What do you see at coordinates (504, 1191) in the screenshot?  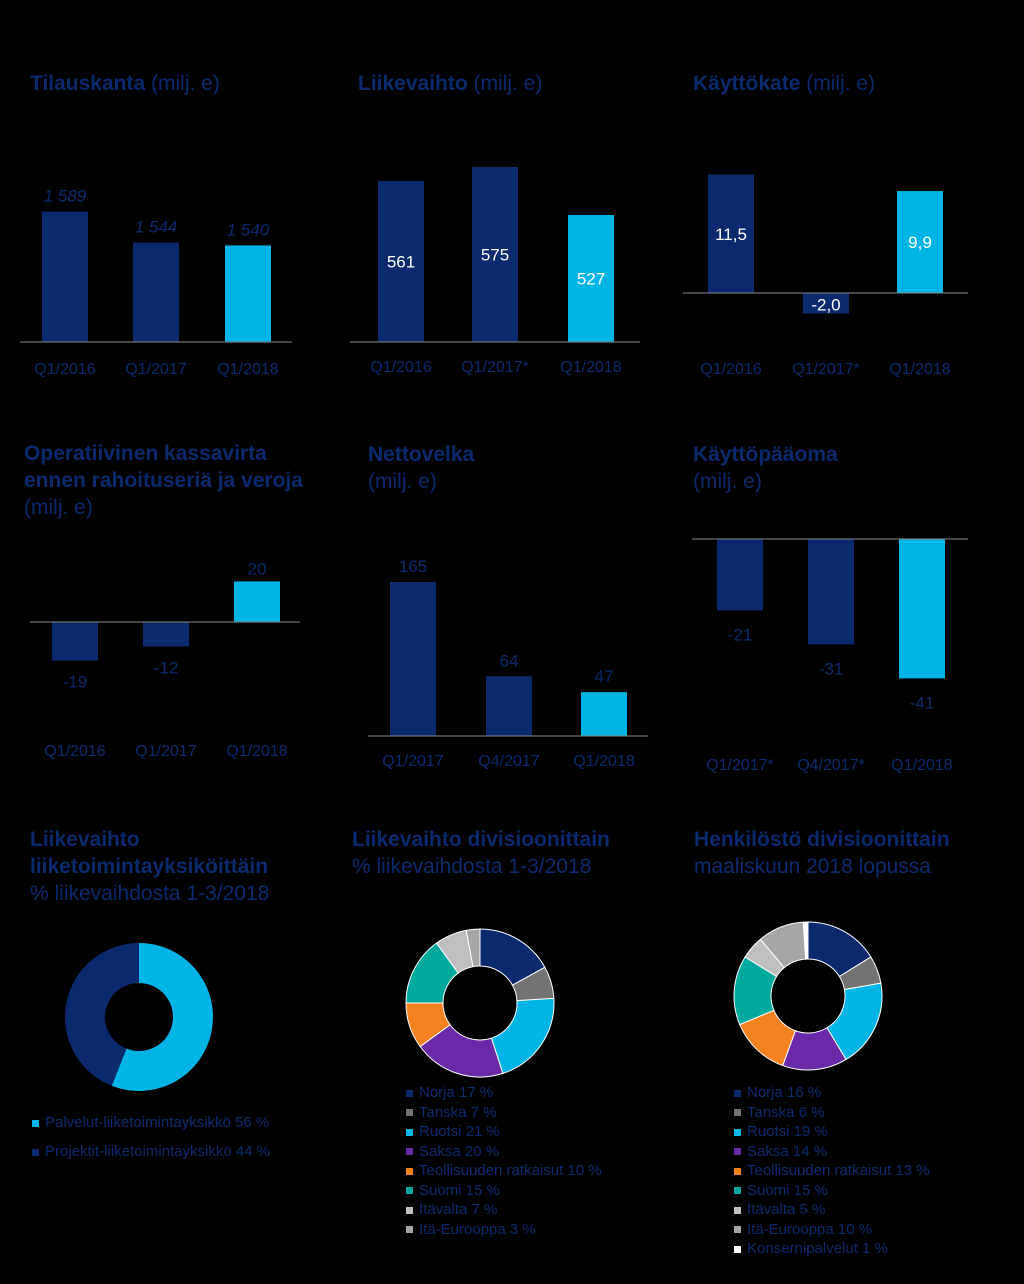 I see `lv_divisioonat-legend-item-6: Suomi 15 %` at bounding box center [504, 1191].